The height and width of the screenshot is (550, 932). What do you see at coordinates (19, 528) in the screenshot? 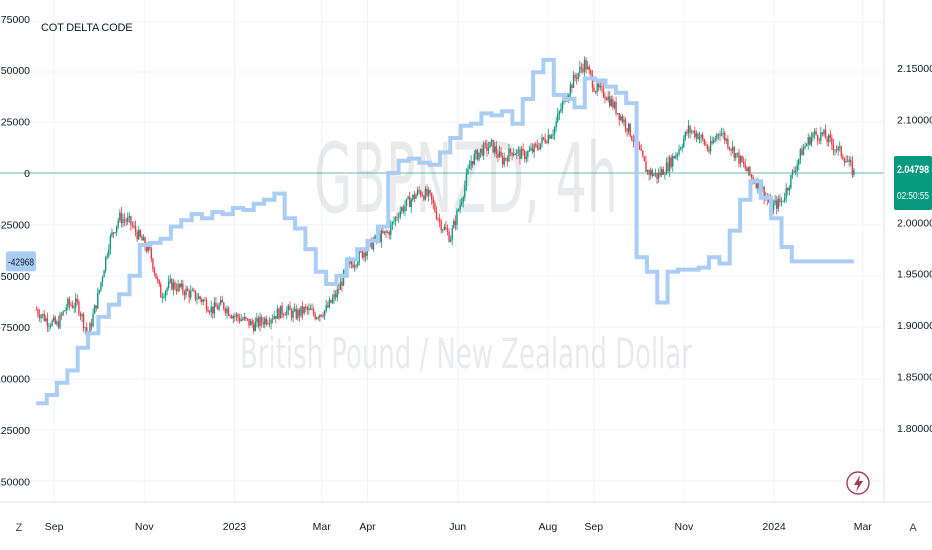
I see `scale-z-button: Z` at bounding box center [19, 528].